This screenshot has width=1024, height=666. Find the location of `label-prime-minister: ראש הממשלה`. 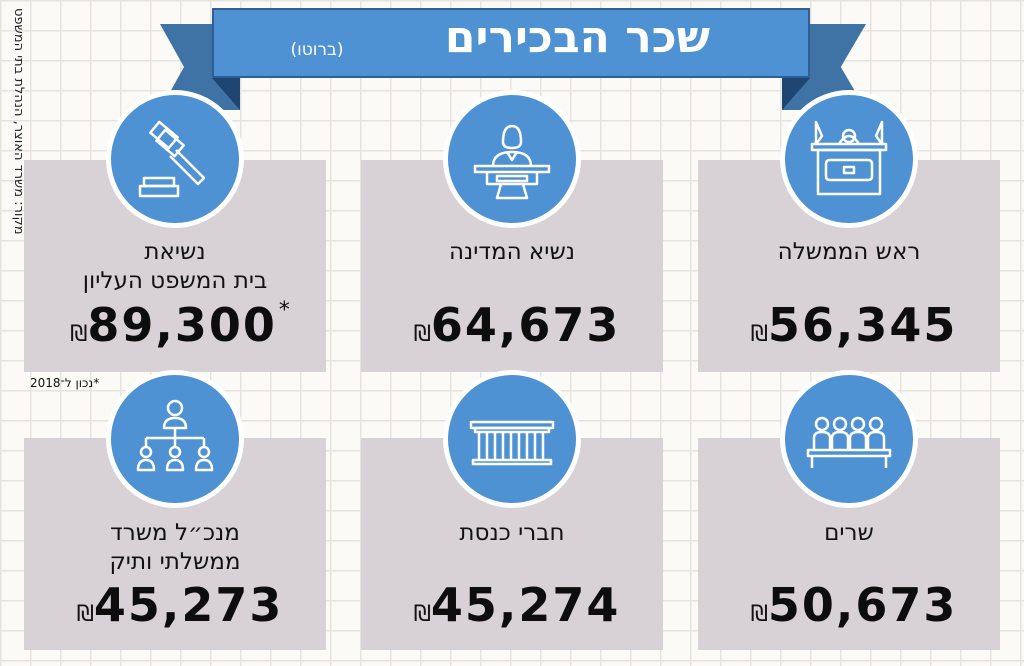

label-prime-minister: ראש הממשלה is located at coordinates (849, 252).